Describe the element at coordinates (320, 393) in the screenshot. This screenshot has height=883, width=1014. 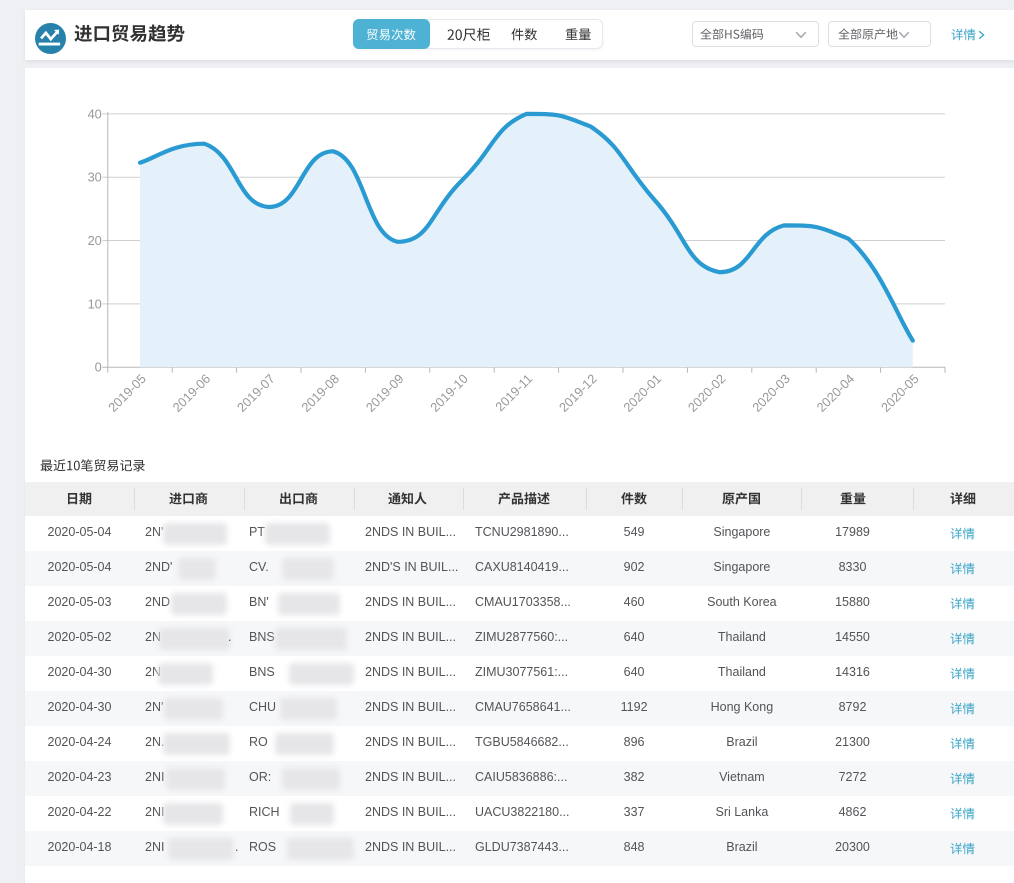
I see `svg-text: 2019-08` at that location.